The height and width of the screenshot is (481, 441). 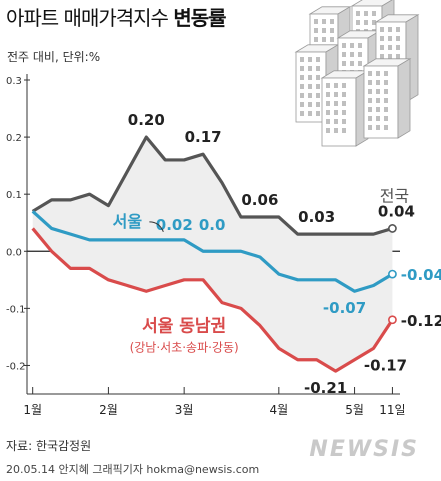 What do you see at coordinates (392, 320) in the screenshot?
I see `southeast-line-end-point` at bounding box center [392, 320].